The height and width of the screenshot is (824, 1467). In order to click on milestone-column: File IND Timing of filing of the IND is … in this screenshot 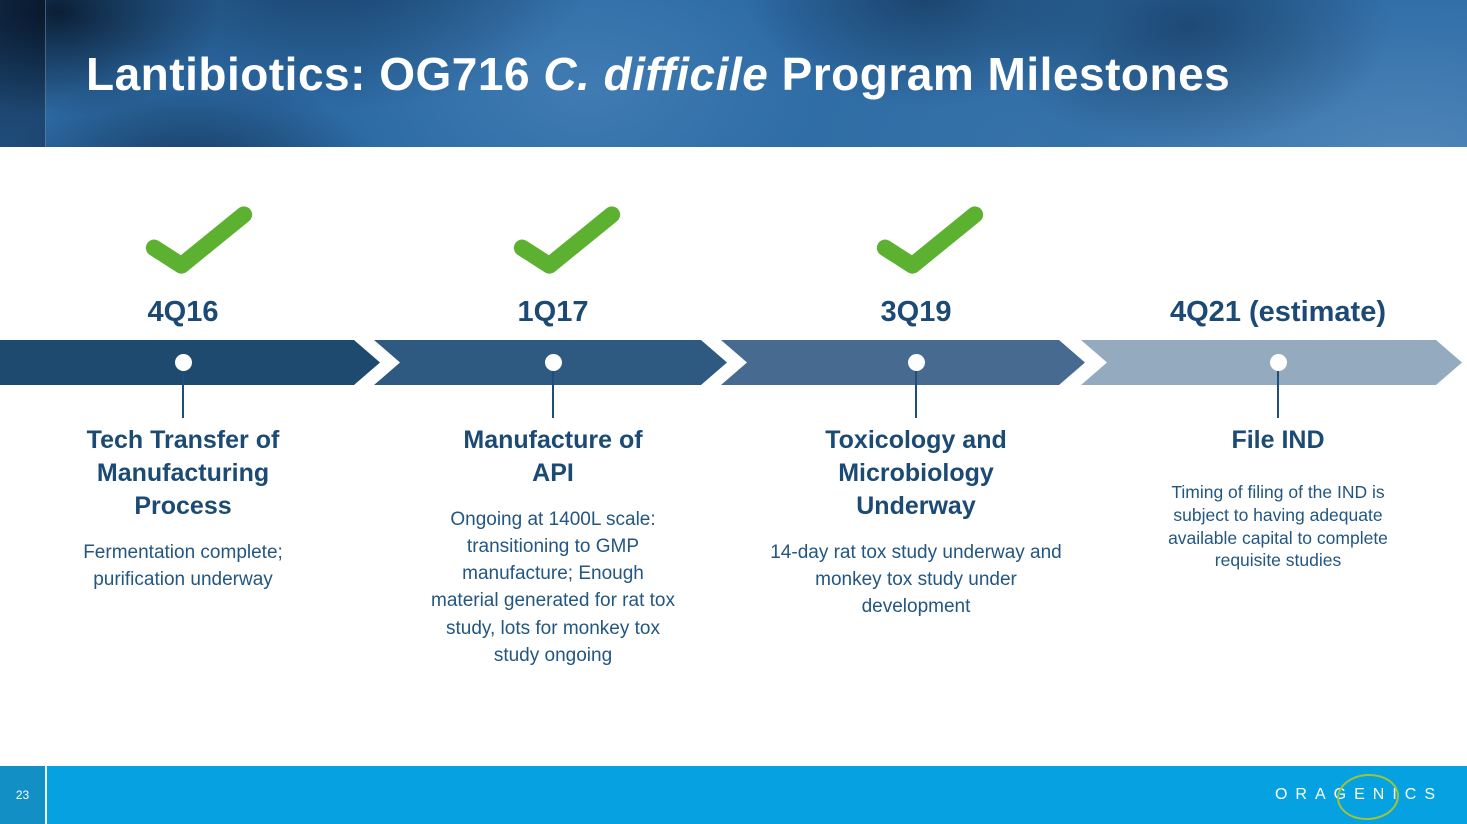, I will do `click(1278, 498)`.